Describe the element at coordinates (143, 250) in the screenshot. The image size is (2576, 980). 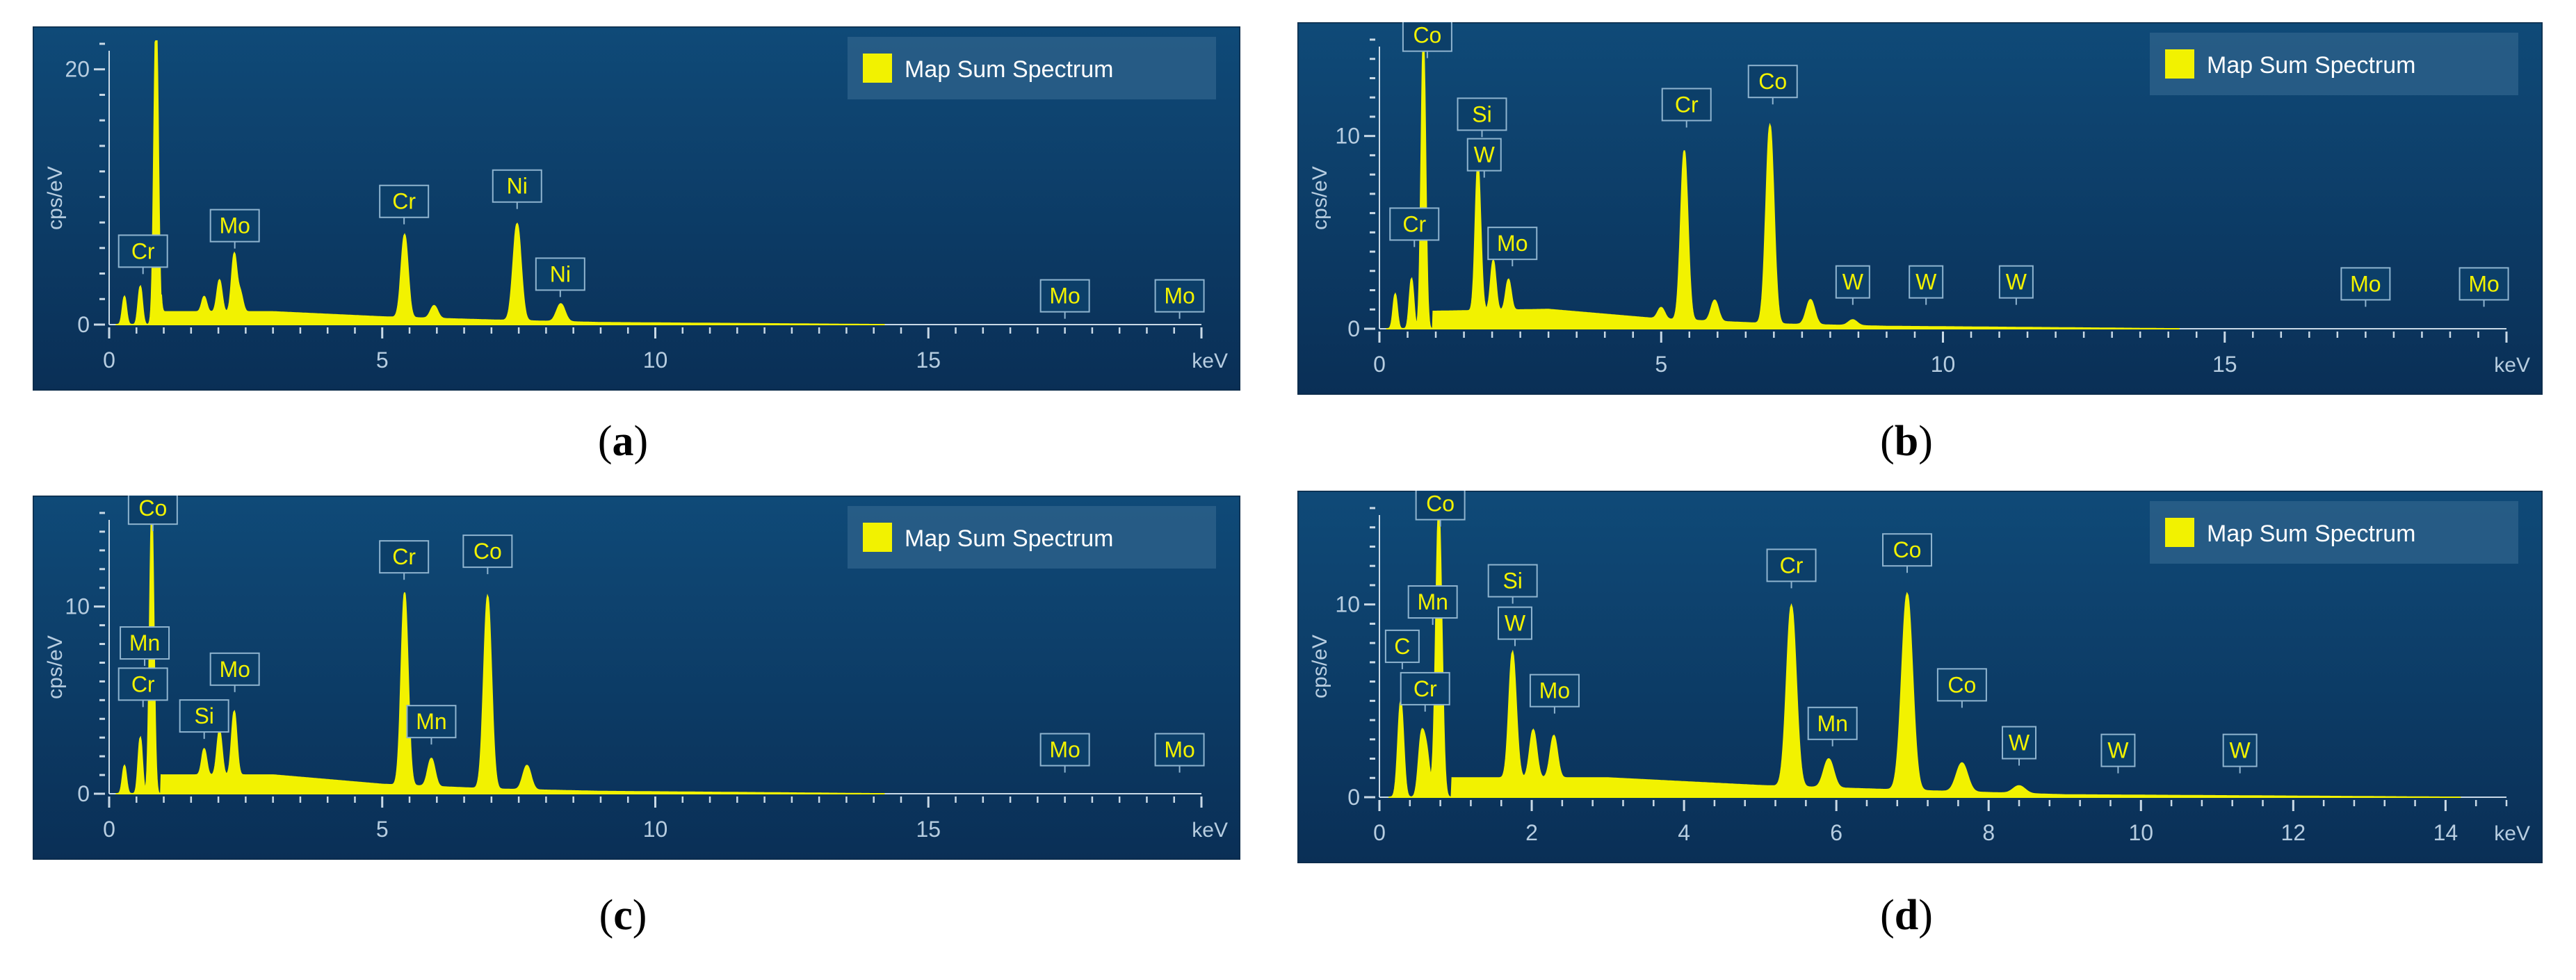
I see `peak-label-text: Cr` at that location.